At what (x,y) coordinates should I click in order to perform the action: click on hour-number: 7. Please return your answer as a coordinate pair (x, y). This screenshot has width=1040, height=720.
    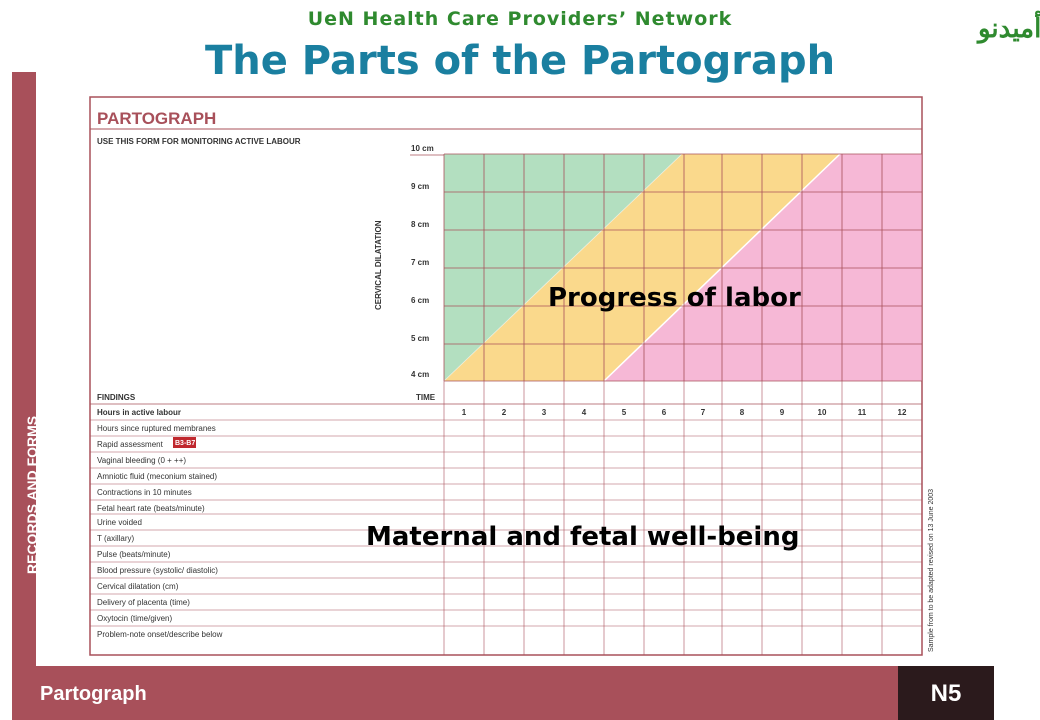
    Looking at the image, I should click on (703, 412).